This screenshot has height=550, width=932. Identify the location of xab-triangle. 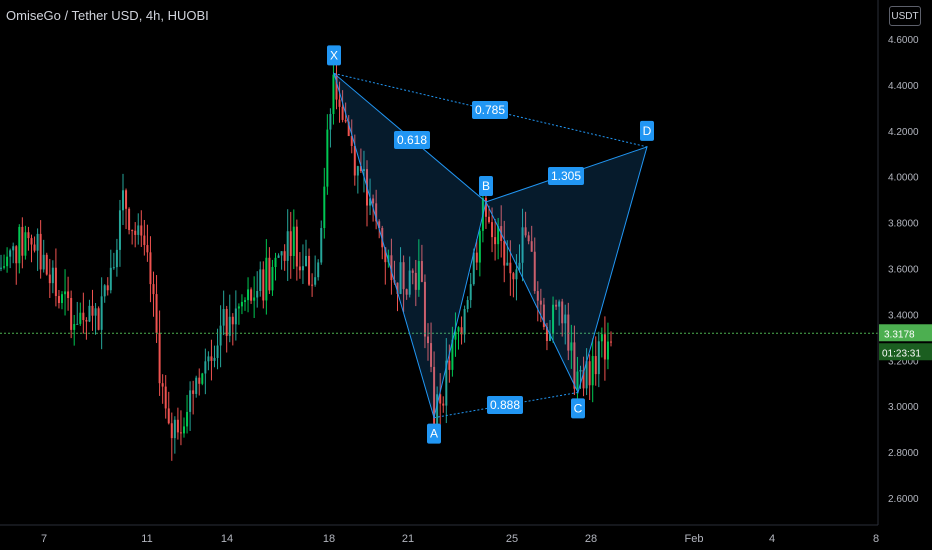
(410, 245).